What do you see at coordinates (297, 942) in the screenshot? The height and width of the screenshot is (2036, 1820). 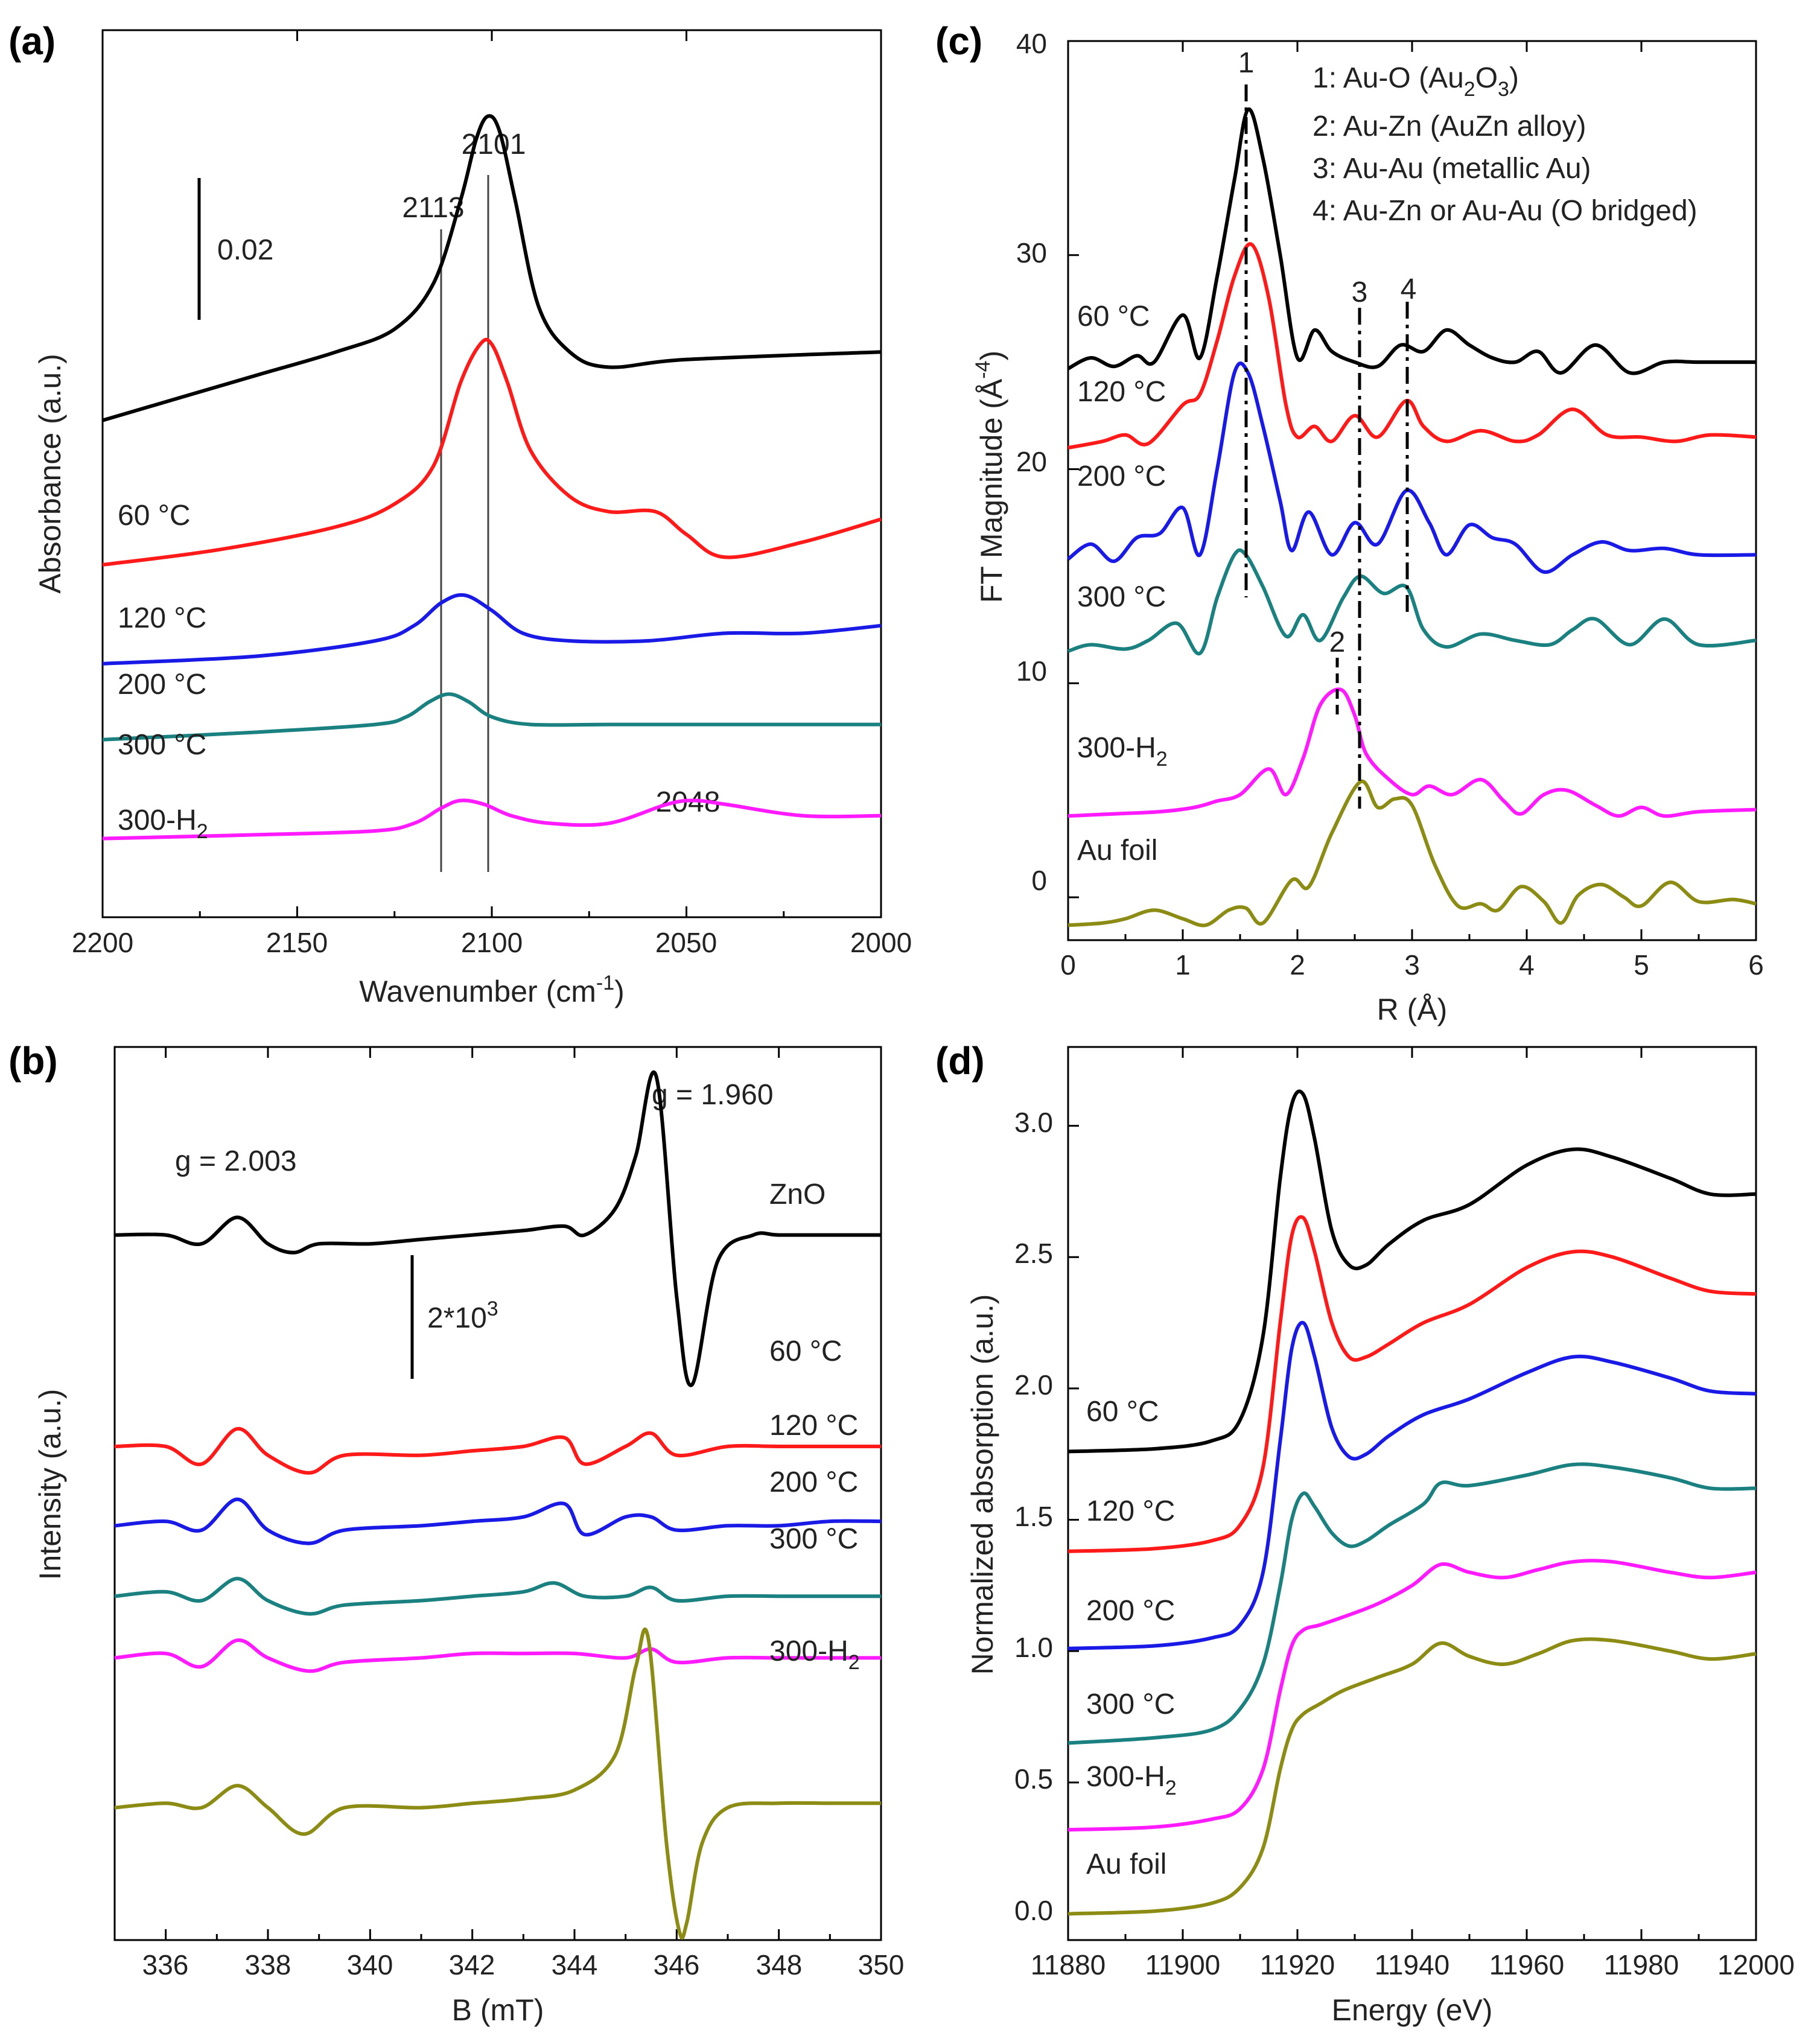 I see `a-xtick-label: 2150` at bounding box center [297, 942].